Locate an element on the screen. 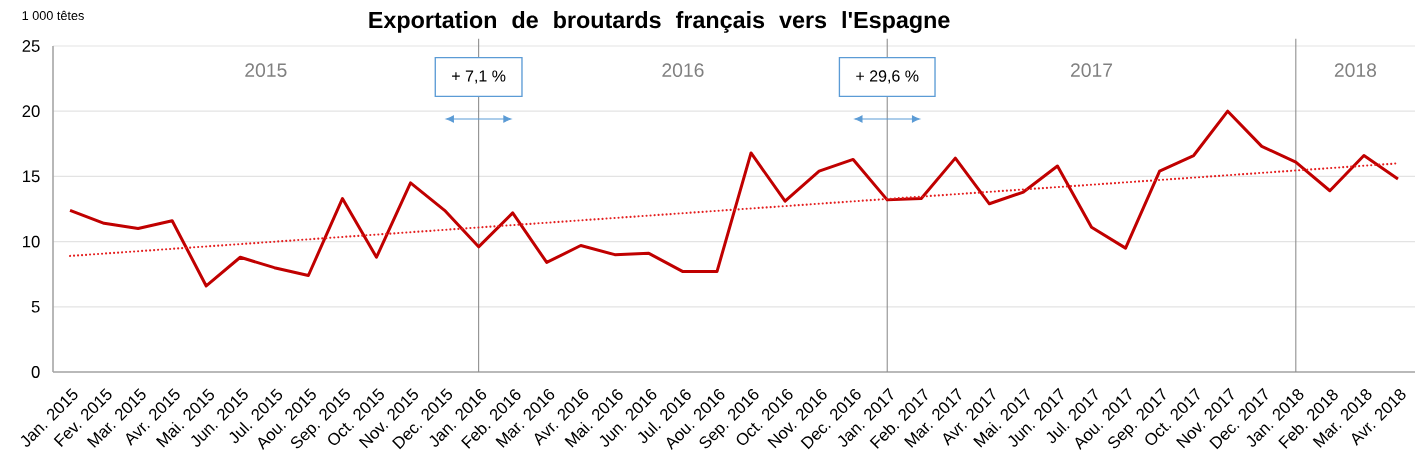 This screenshot has height=451, width=1417. chart-title: Exportation de broutards français vers l'Espagne is located at coordinates (659, 22).